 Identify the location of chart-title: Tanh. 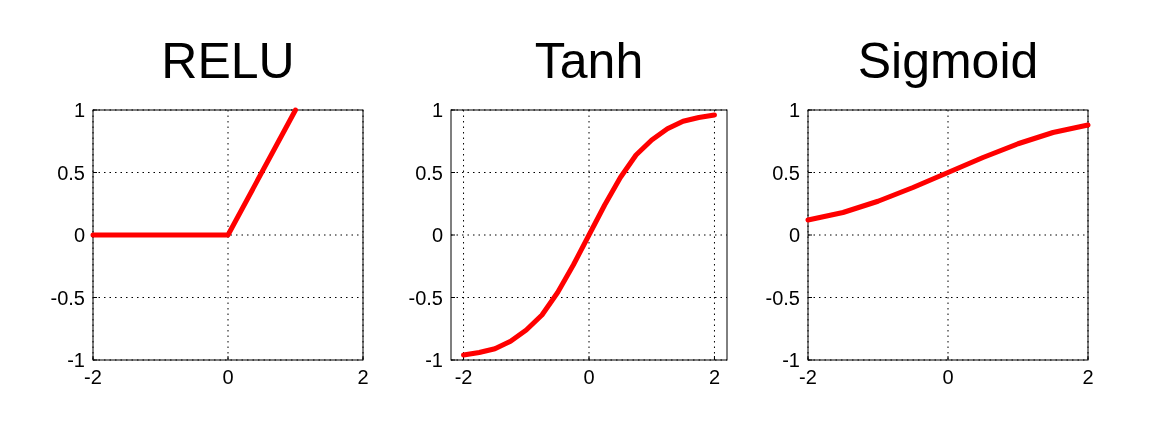
(589, 61).